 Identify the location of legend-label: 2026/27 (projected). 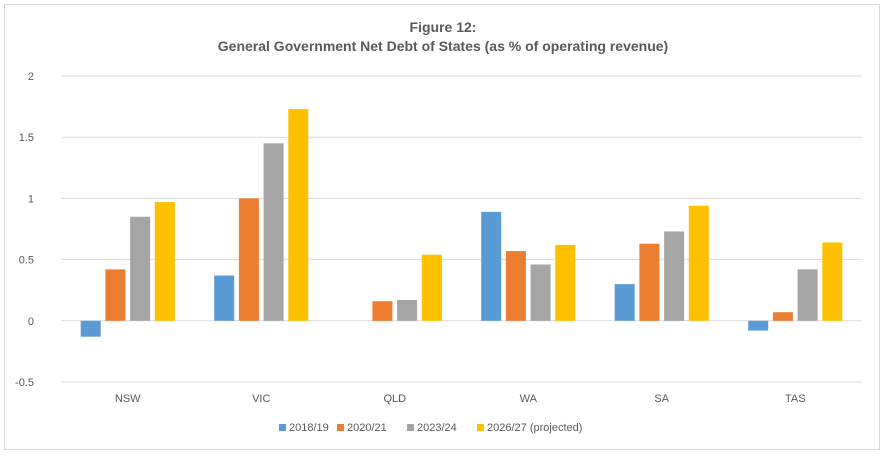
(534, 428).